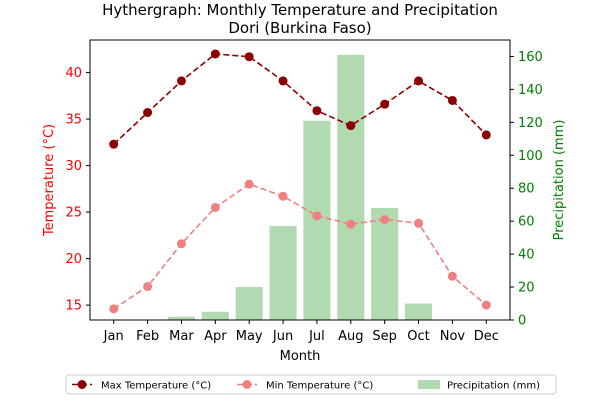  Describe the element at coordinates (530, 57) in the screenshot. I see `y-right-tick-label: 160` at that location.